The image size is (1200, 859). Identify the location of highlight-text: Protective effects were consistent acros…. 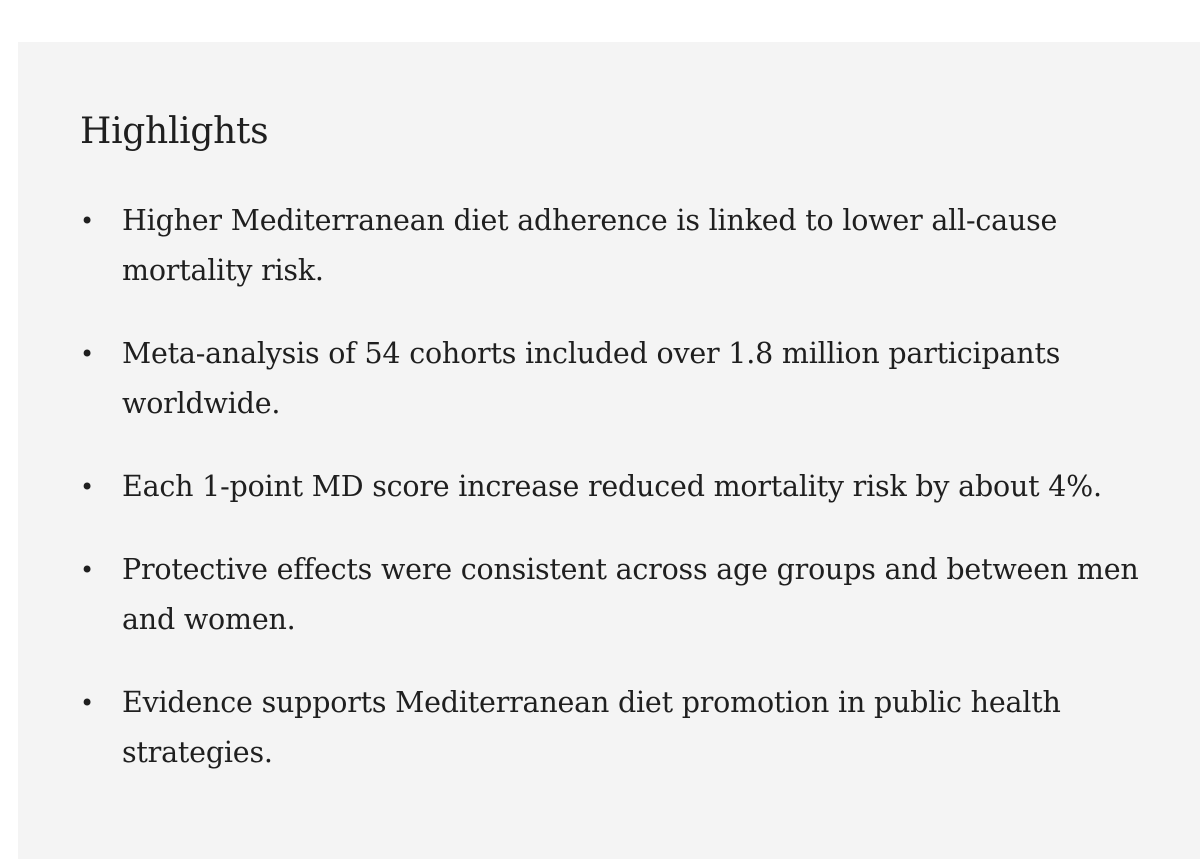
(630, 594).